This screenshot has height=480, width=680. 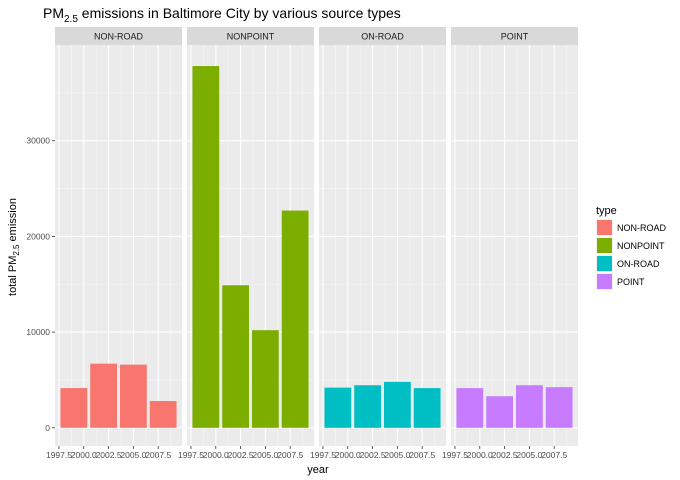 What do you see at coordinates (641, 246) in the screenshot?
I see `legend-label: NONPOINT` at bounding box center [641, 246].